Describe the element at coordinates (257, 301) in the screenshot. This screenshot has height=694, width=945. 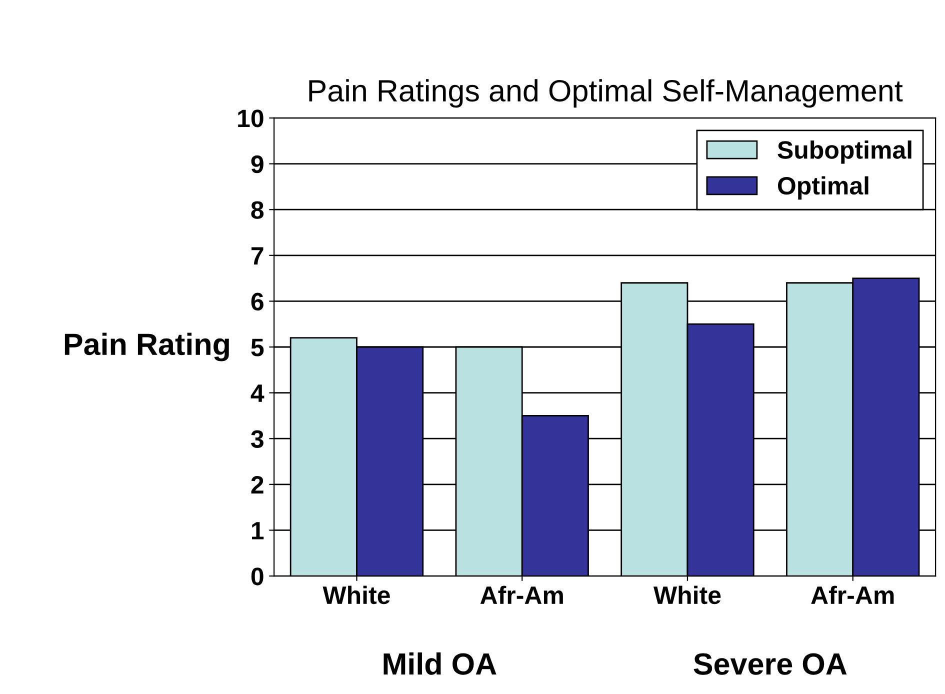
I see `y-tick-label: 6` at that location.